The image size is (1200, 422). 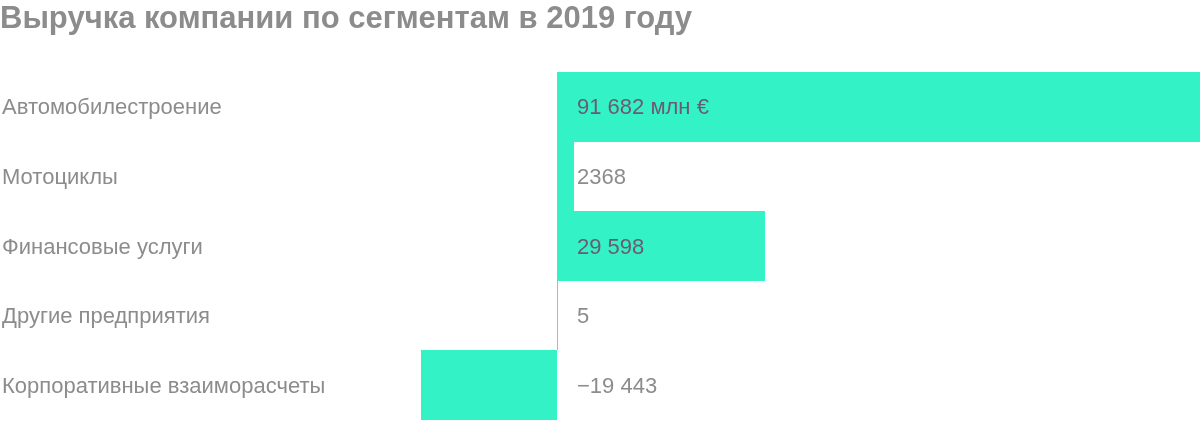 I want to click on data-label: 2368, so click(x=601, y=176).